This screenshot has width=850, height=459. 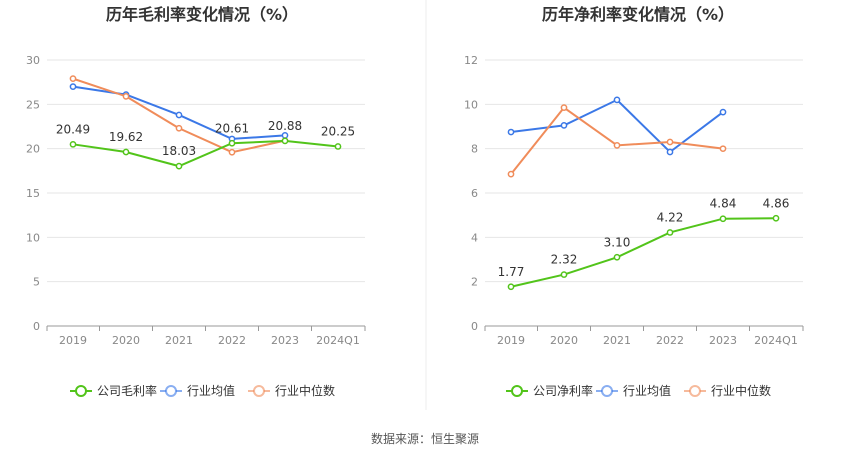 What do you see at coordinates (564, 260) in the screenshot?
I see `data-label: 2.32` at bounding box center [564, 260].